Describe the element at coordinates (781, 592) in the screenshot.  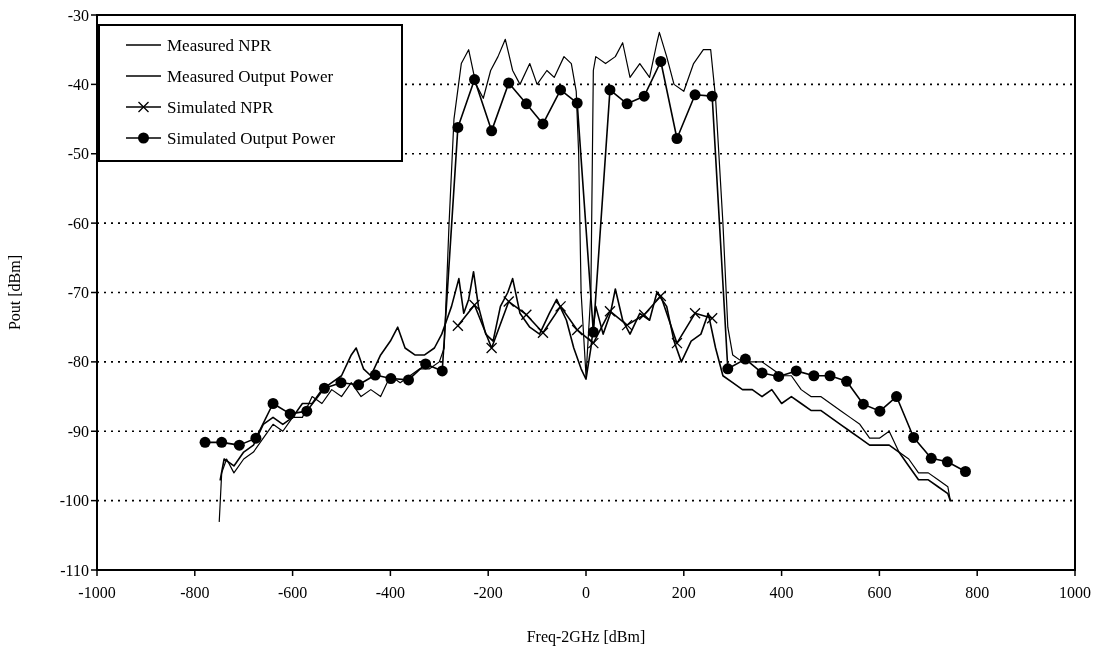
I see `x-tick-label: 400` at that location.